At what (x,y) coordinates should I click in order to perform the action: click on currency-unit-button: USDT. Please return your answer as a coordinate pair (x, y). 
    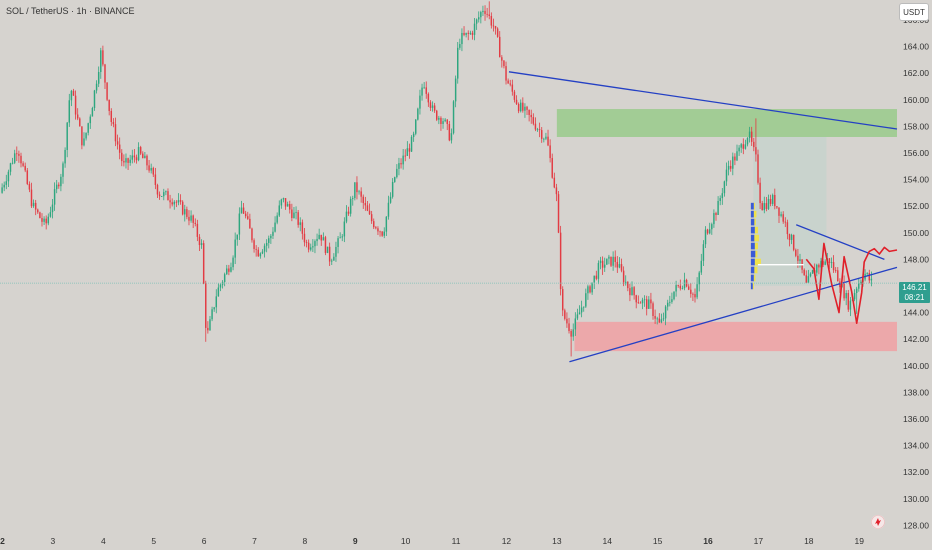
    Looking at the image, I should click on (914, 12).